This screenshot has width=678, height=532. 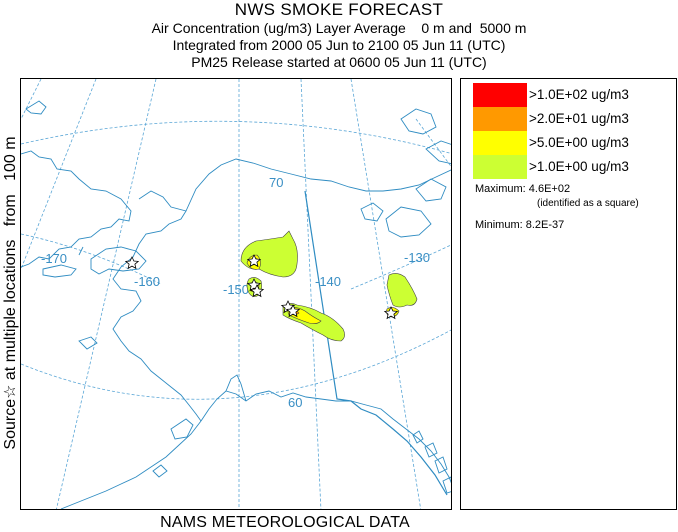 I want to click on coast-amundsen-gulf, so click(x=431, y=190).